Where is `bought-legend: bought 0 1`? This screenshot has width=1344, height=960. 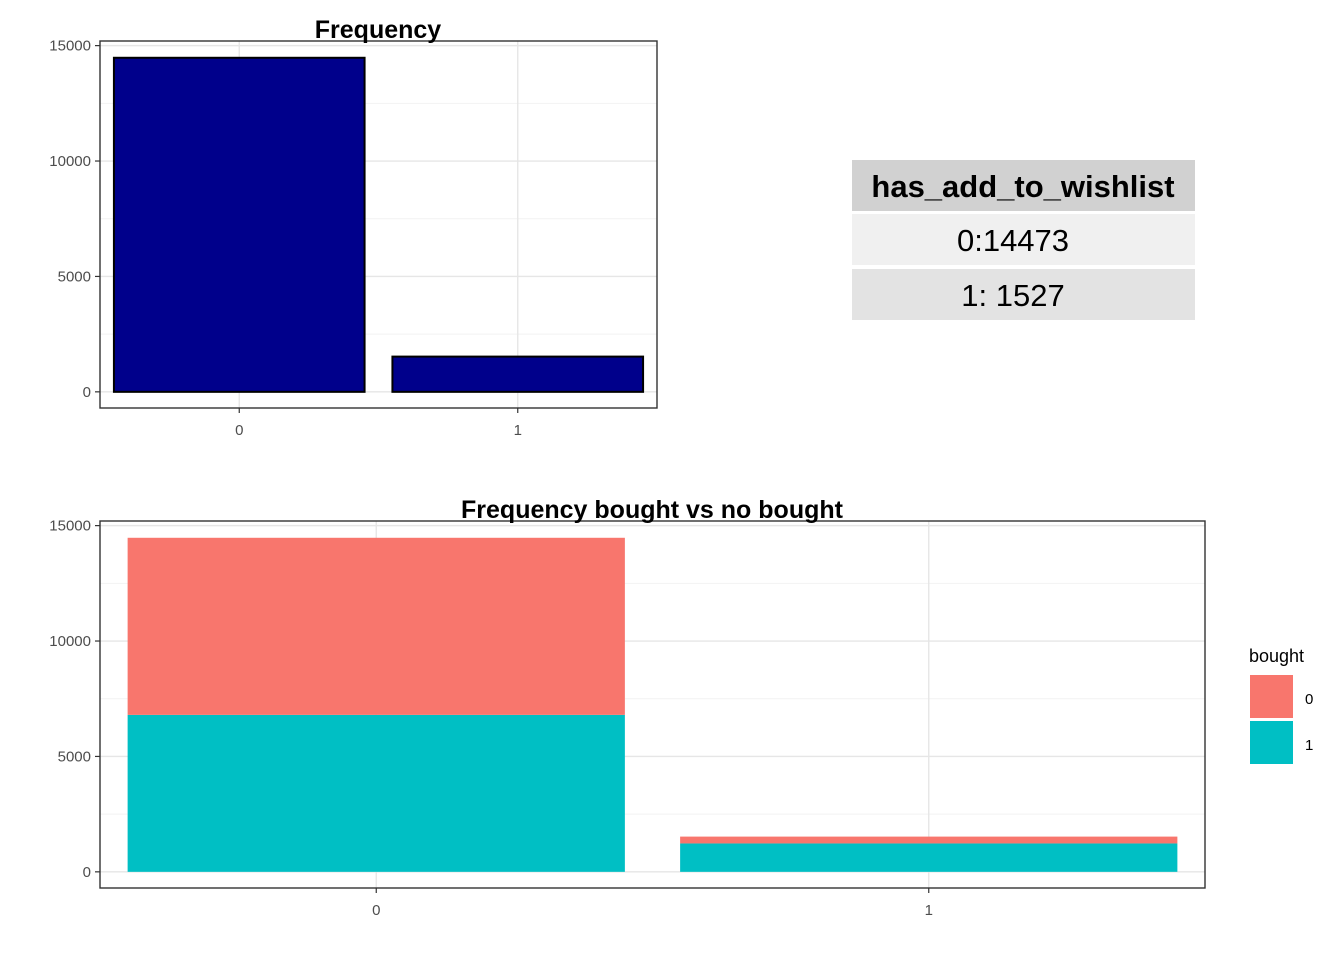 bought-legend: bought 0 1 is located at coordinates (1281, 705).